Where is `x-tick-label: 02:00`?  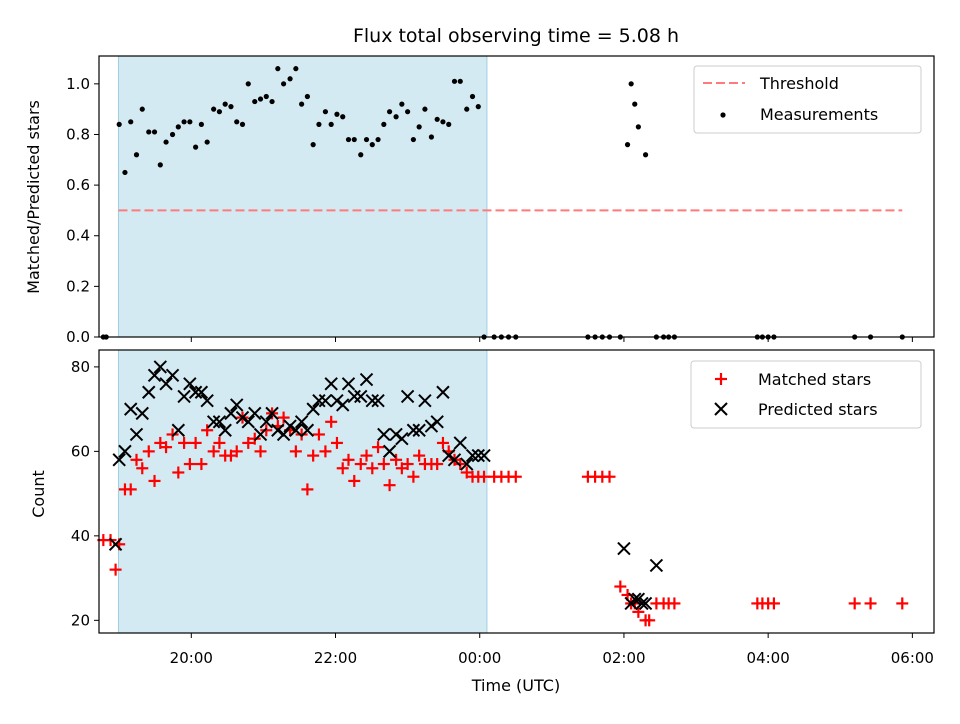
x-tick-label: 02:00 is located at coordinates (623, 658).